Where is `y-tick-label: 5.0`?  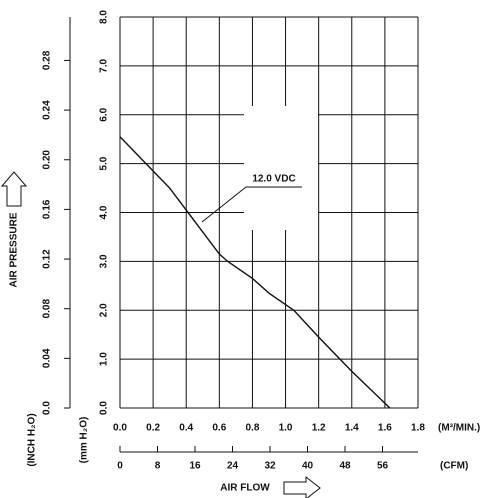
y-tick-label: 5.0 is located at coordinates (104, 163).